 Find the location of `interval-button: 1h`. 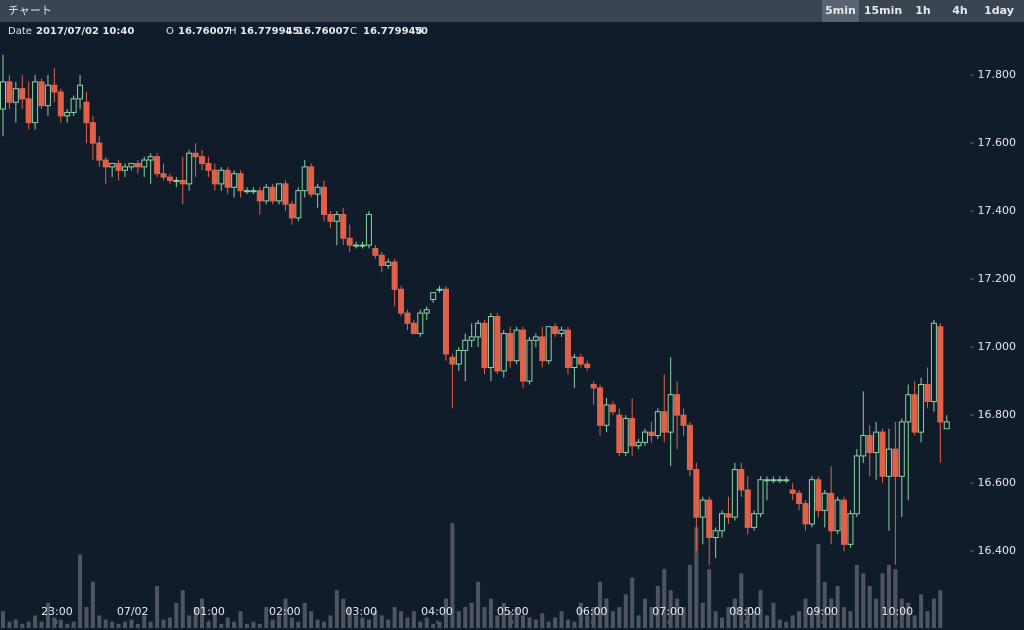

interval-button: 1h is located at coordinates (923, 10).